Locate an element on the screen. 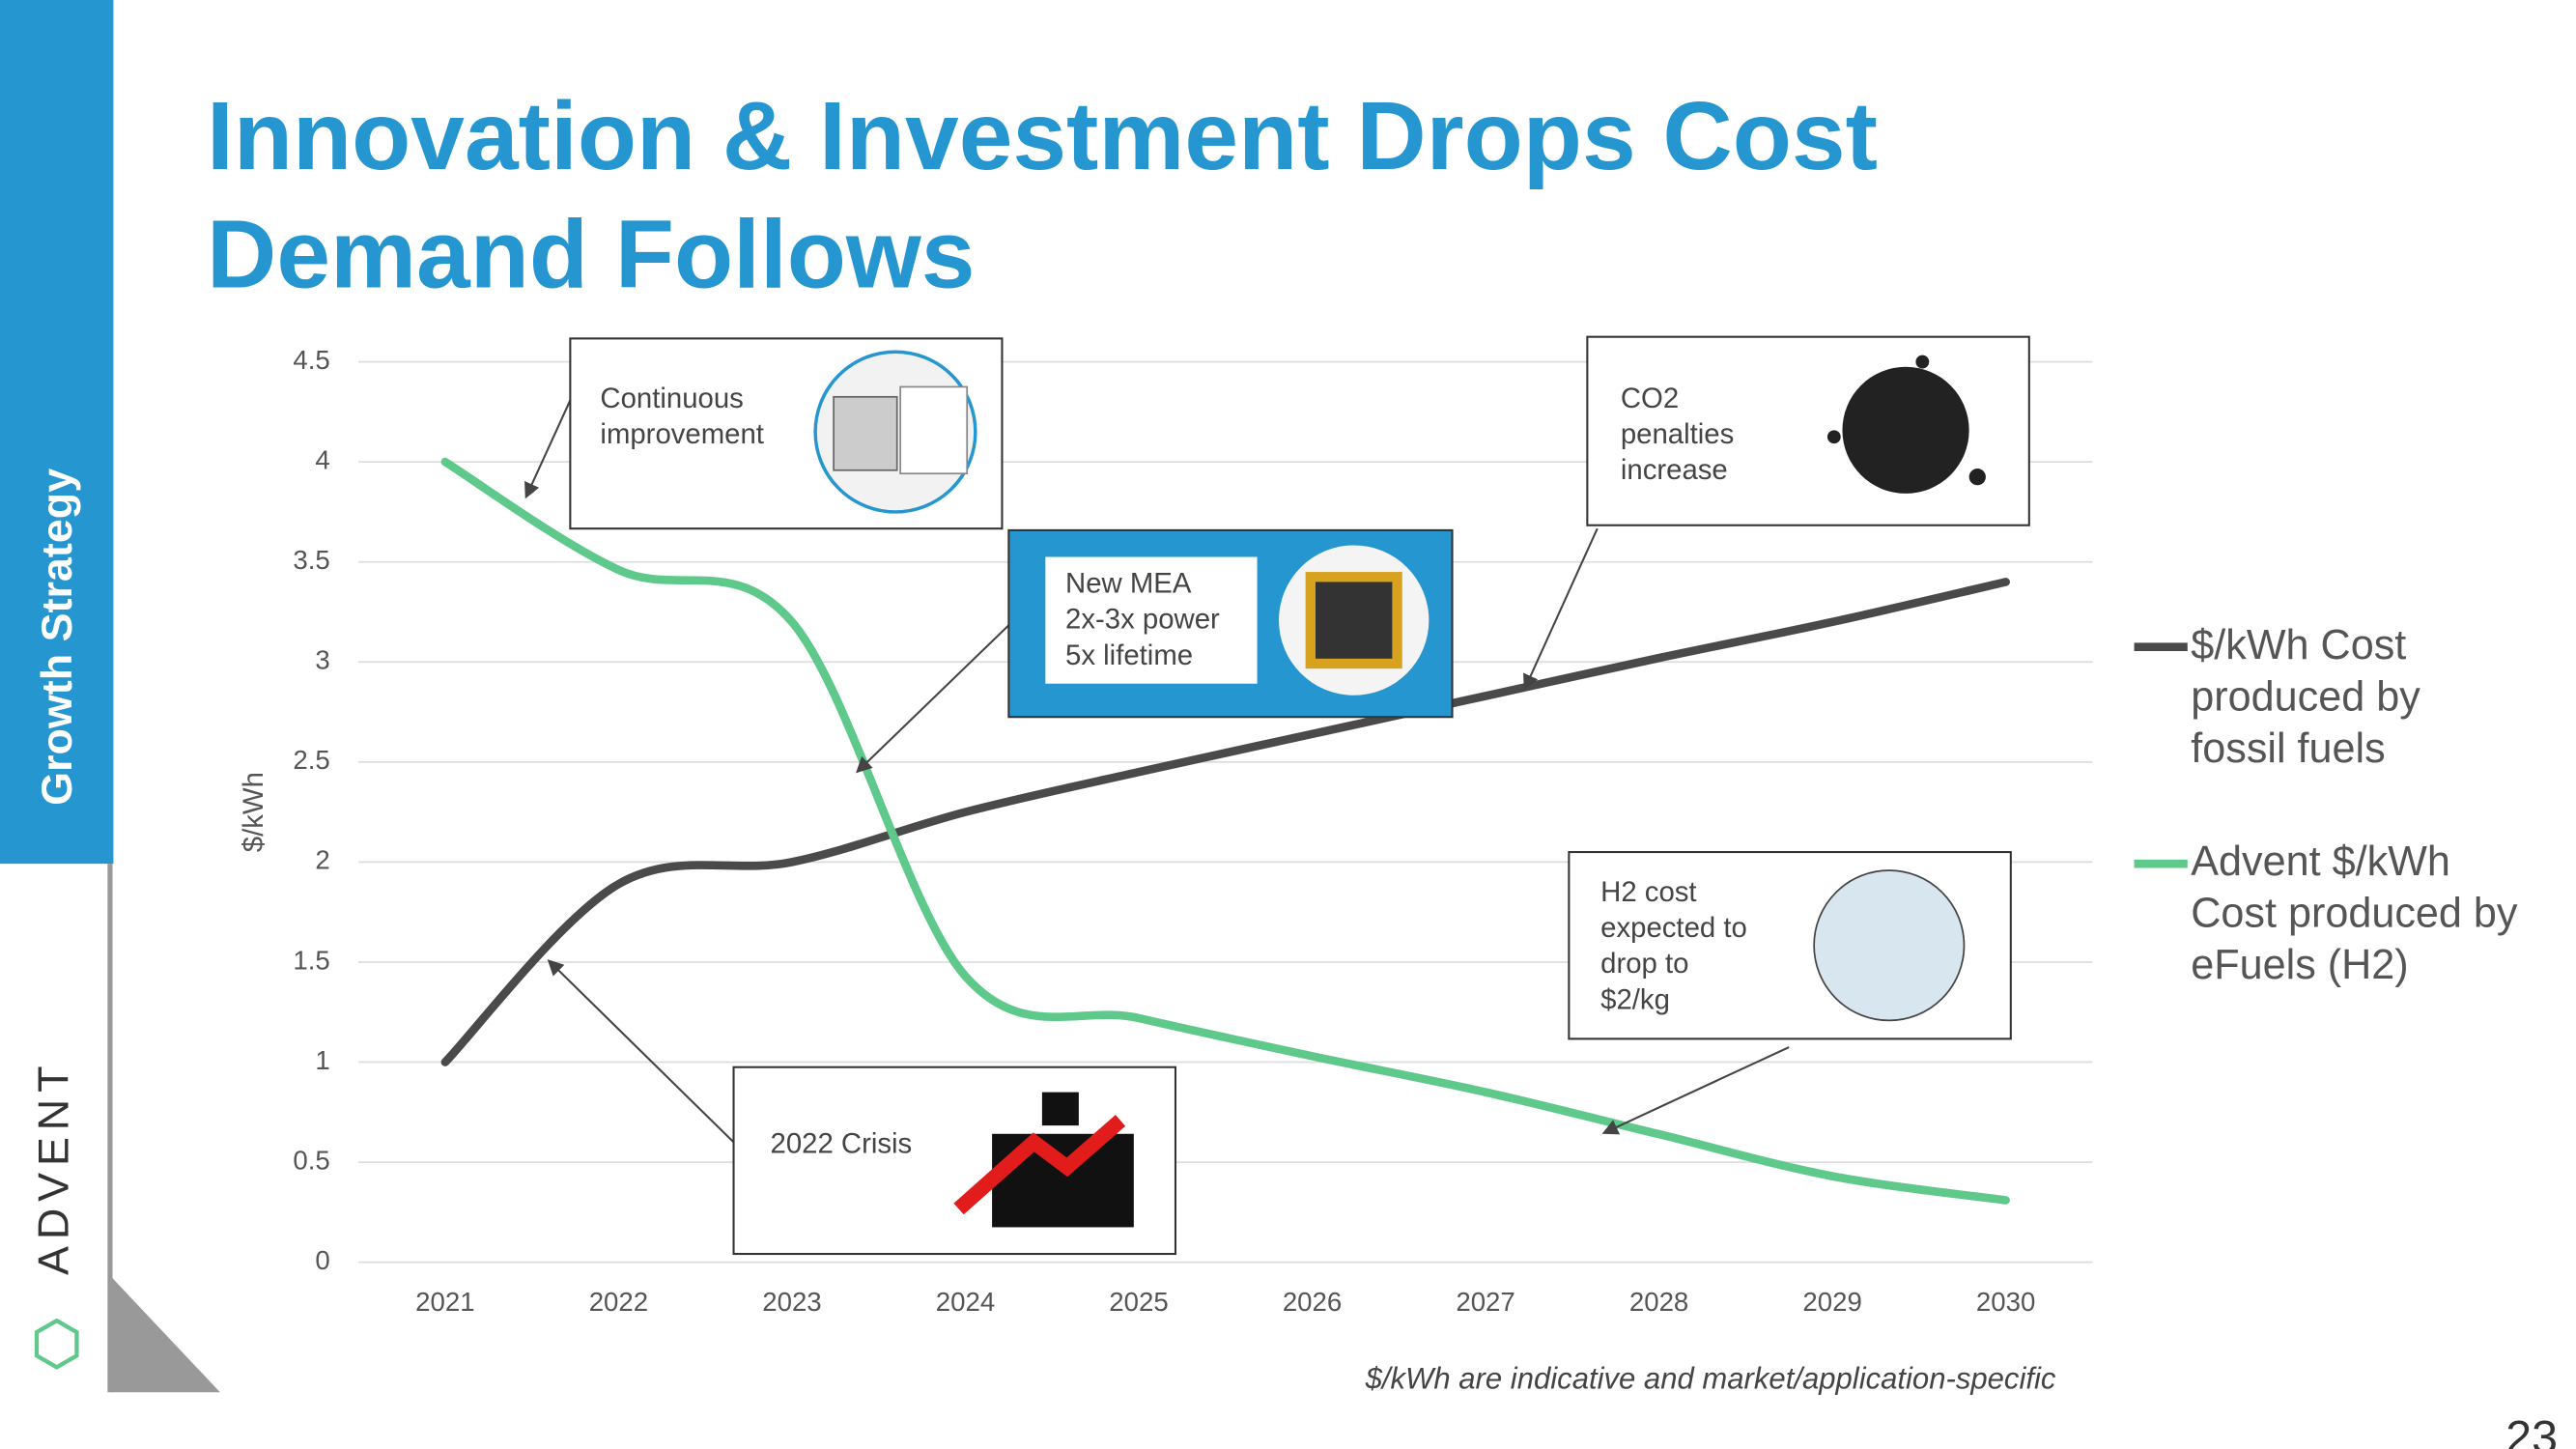 The height and width of the screenshot is (1449, 2576). callout-text: increase is located at coordinates (1674, 470).